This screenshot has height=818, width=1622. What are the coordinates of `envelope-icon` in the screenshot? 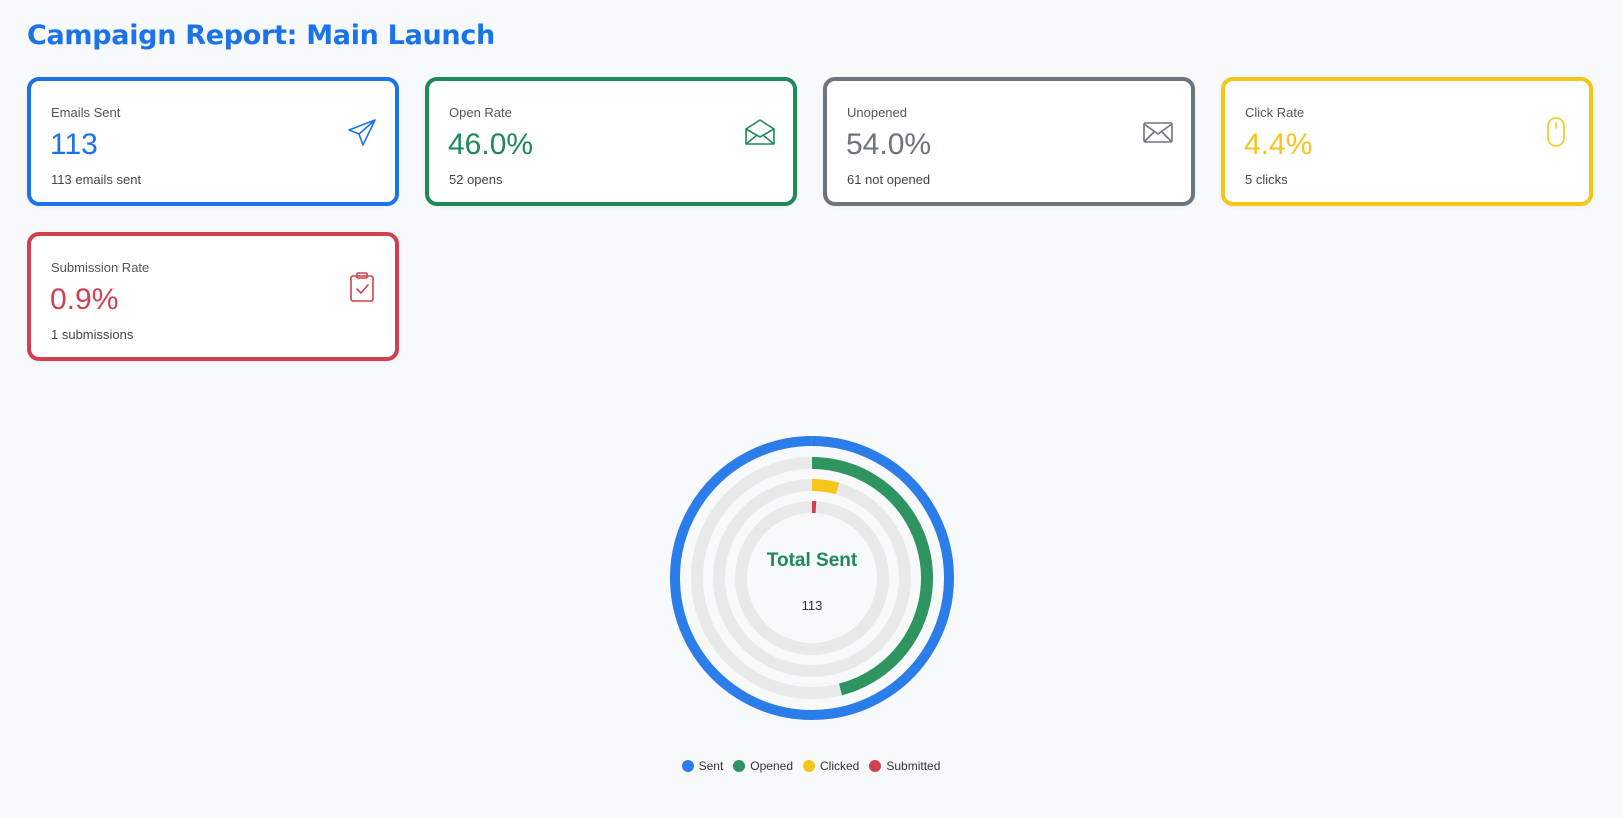 It's located at (1158, 132).